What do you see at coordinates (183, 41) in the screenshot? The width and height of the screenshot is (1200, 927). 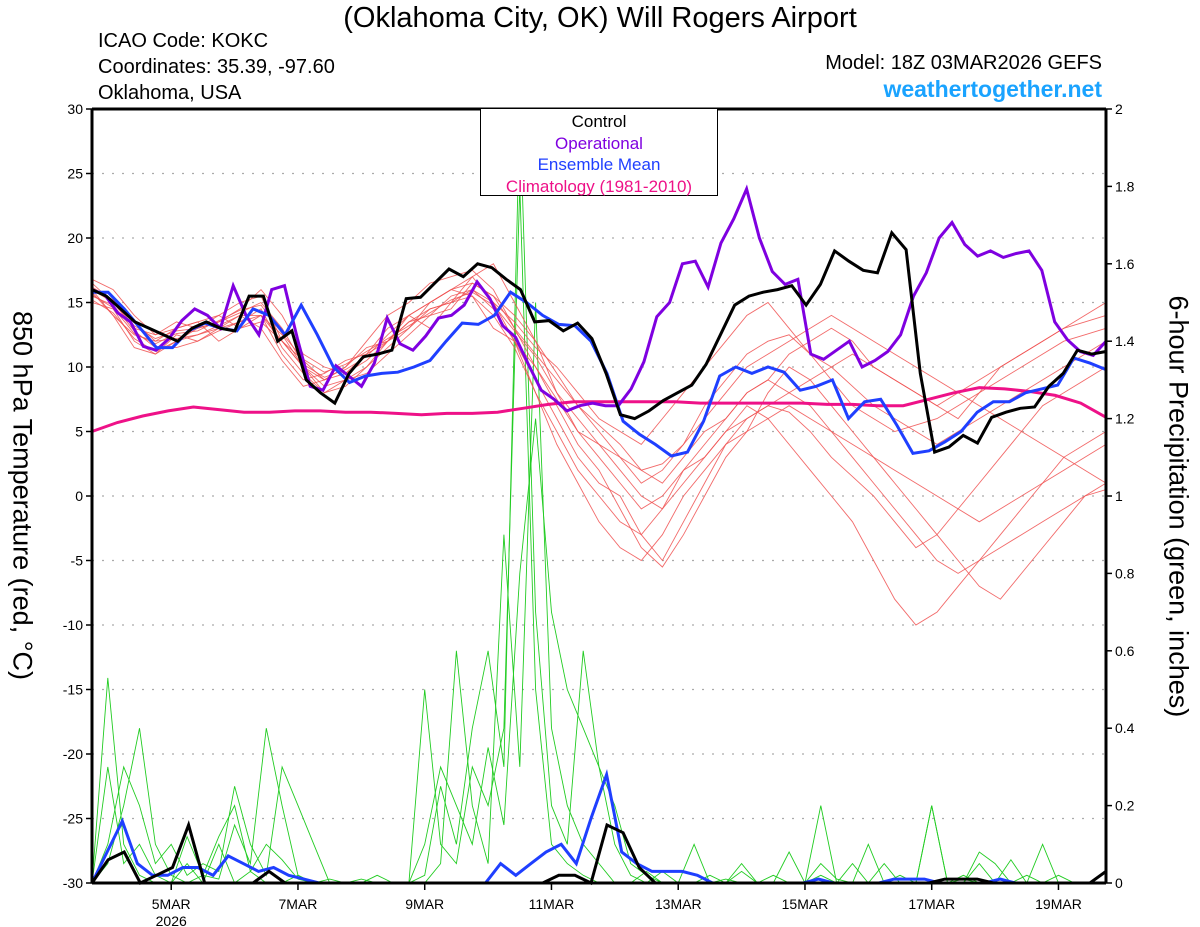 I see `icao-code: ICAO Code: KOKC` at bounding box center [183, 41].